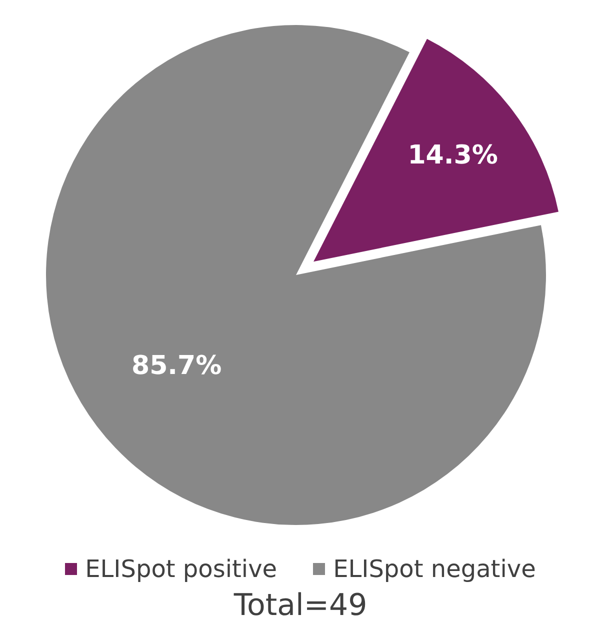 This screenshot has width=601, height=626. I want to click on data-label: 14.3%, so click(453, 155).